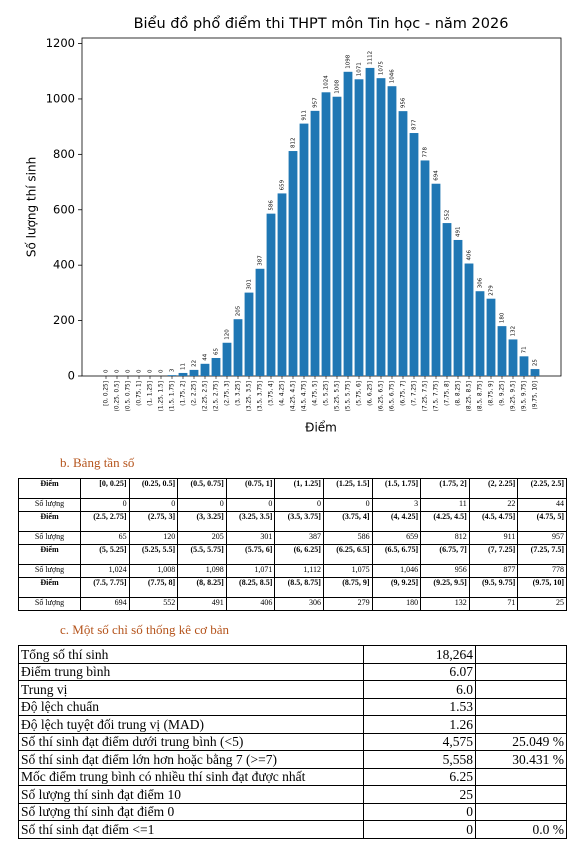 The height and width of the screenshot is (845, 577). I want to click on x-tick-label: (9.5, 9.75], so click(525, 396).